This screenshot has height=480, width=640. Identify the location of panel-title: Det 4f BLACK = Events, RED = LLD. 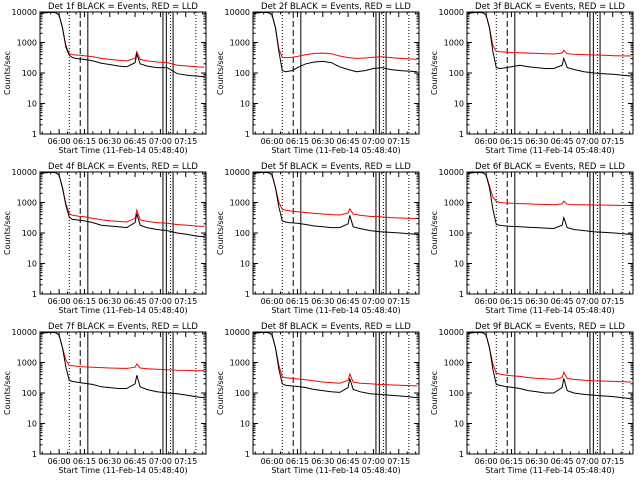
(123, 167).